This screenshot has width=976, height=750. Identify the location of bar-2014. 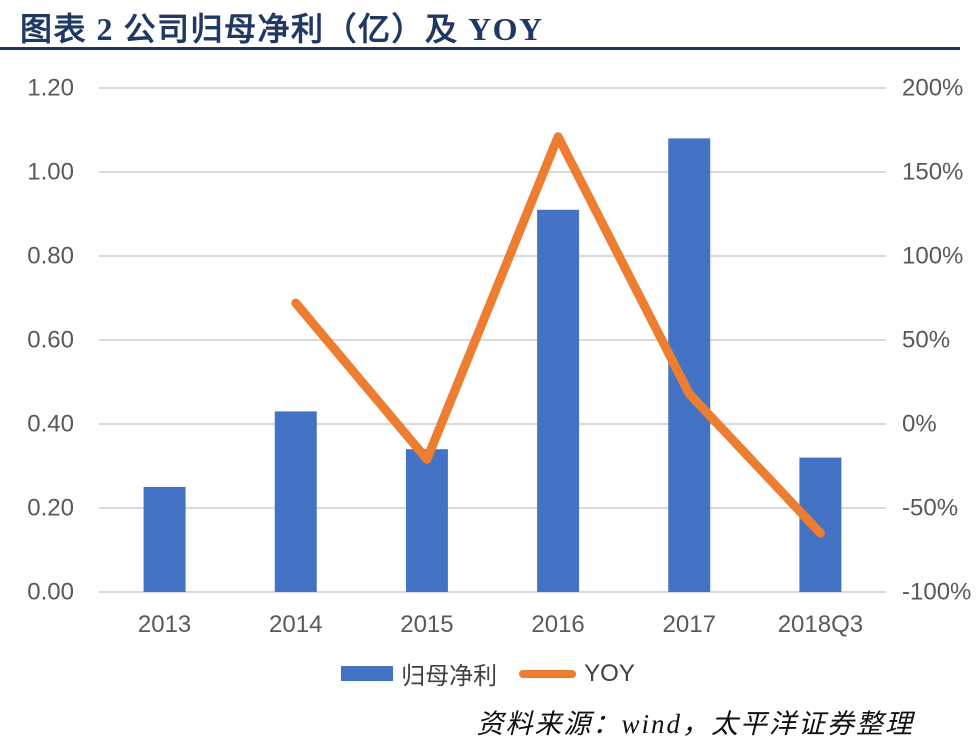
(295, 501).